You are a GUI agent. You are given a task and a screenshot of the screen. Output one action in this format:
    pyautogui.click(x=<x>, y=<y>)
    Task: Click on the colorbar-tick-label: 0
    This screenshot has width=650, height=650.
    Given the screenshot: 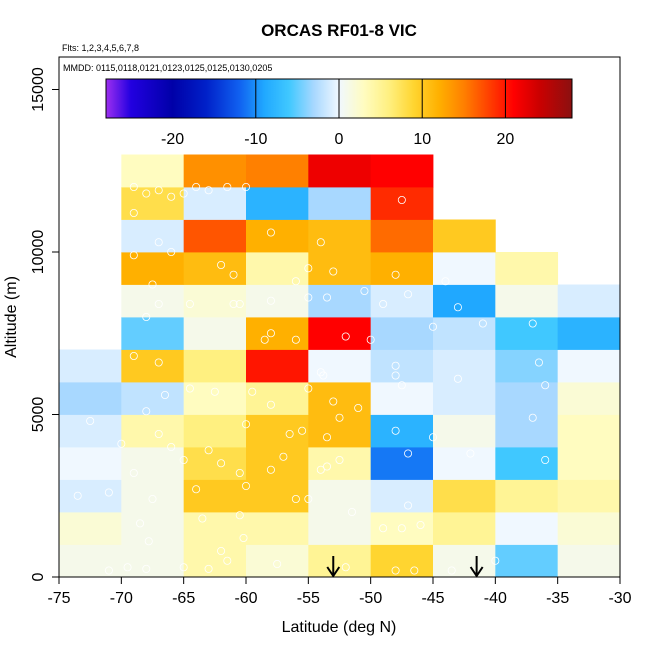 What is the action you would take?
    pyautogui.click(x=339, y=139)
    